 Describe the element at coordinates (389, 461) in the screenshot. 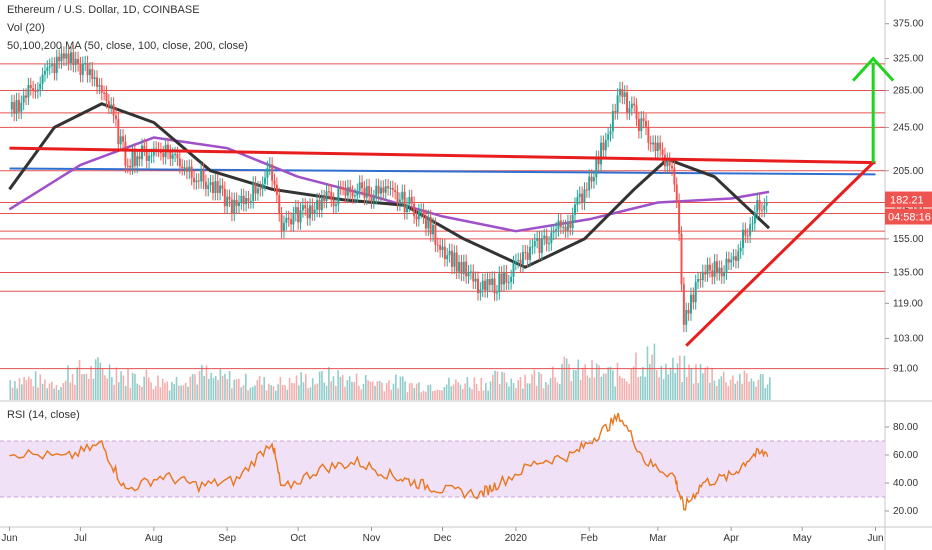

I see `rsi-line` at that location.